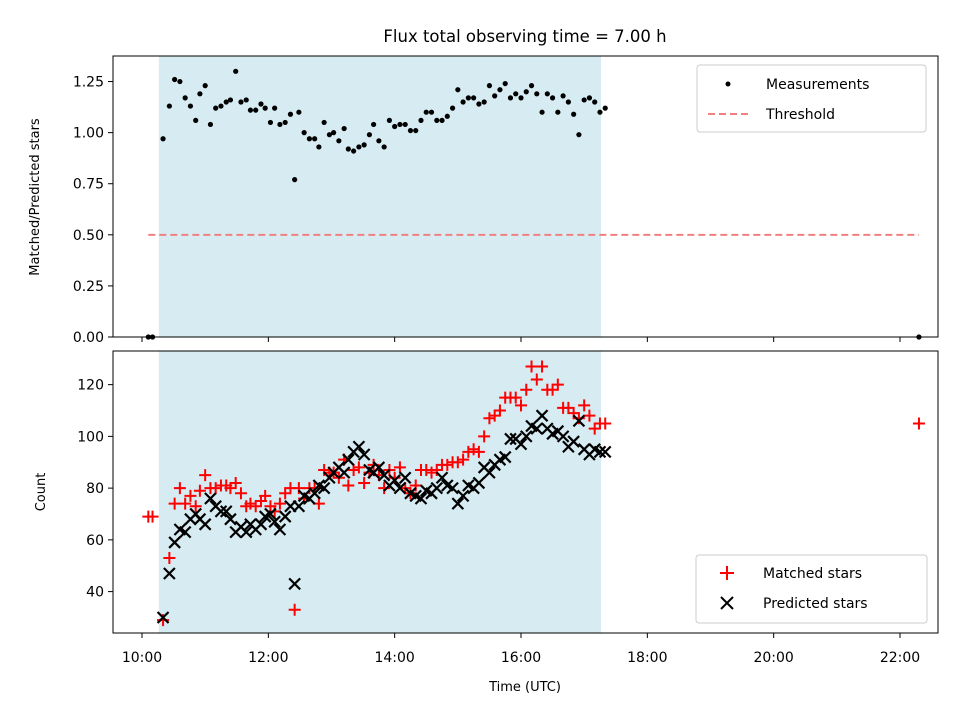 The width and height of the screenshot is (960, 720). What do you see at coordinates (800, 115) in the screenshot?
I see `legend-label-threshold: Threshold` at bounding box center [800, 115].